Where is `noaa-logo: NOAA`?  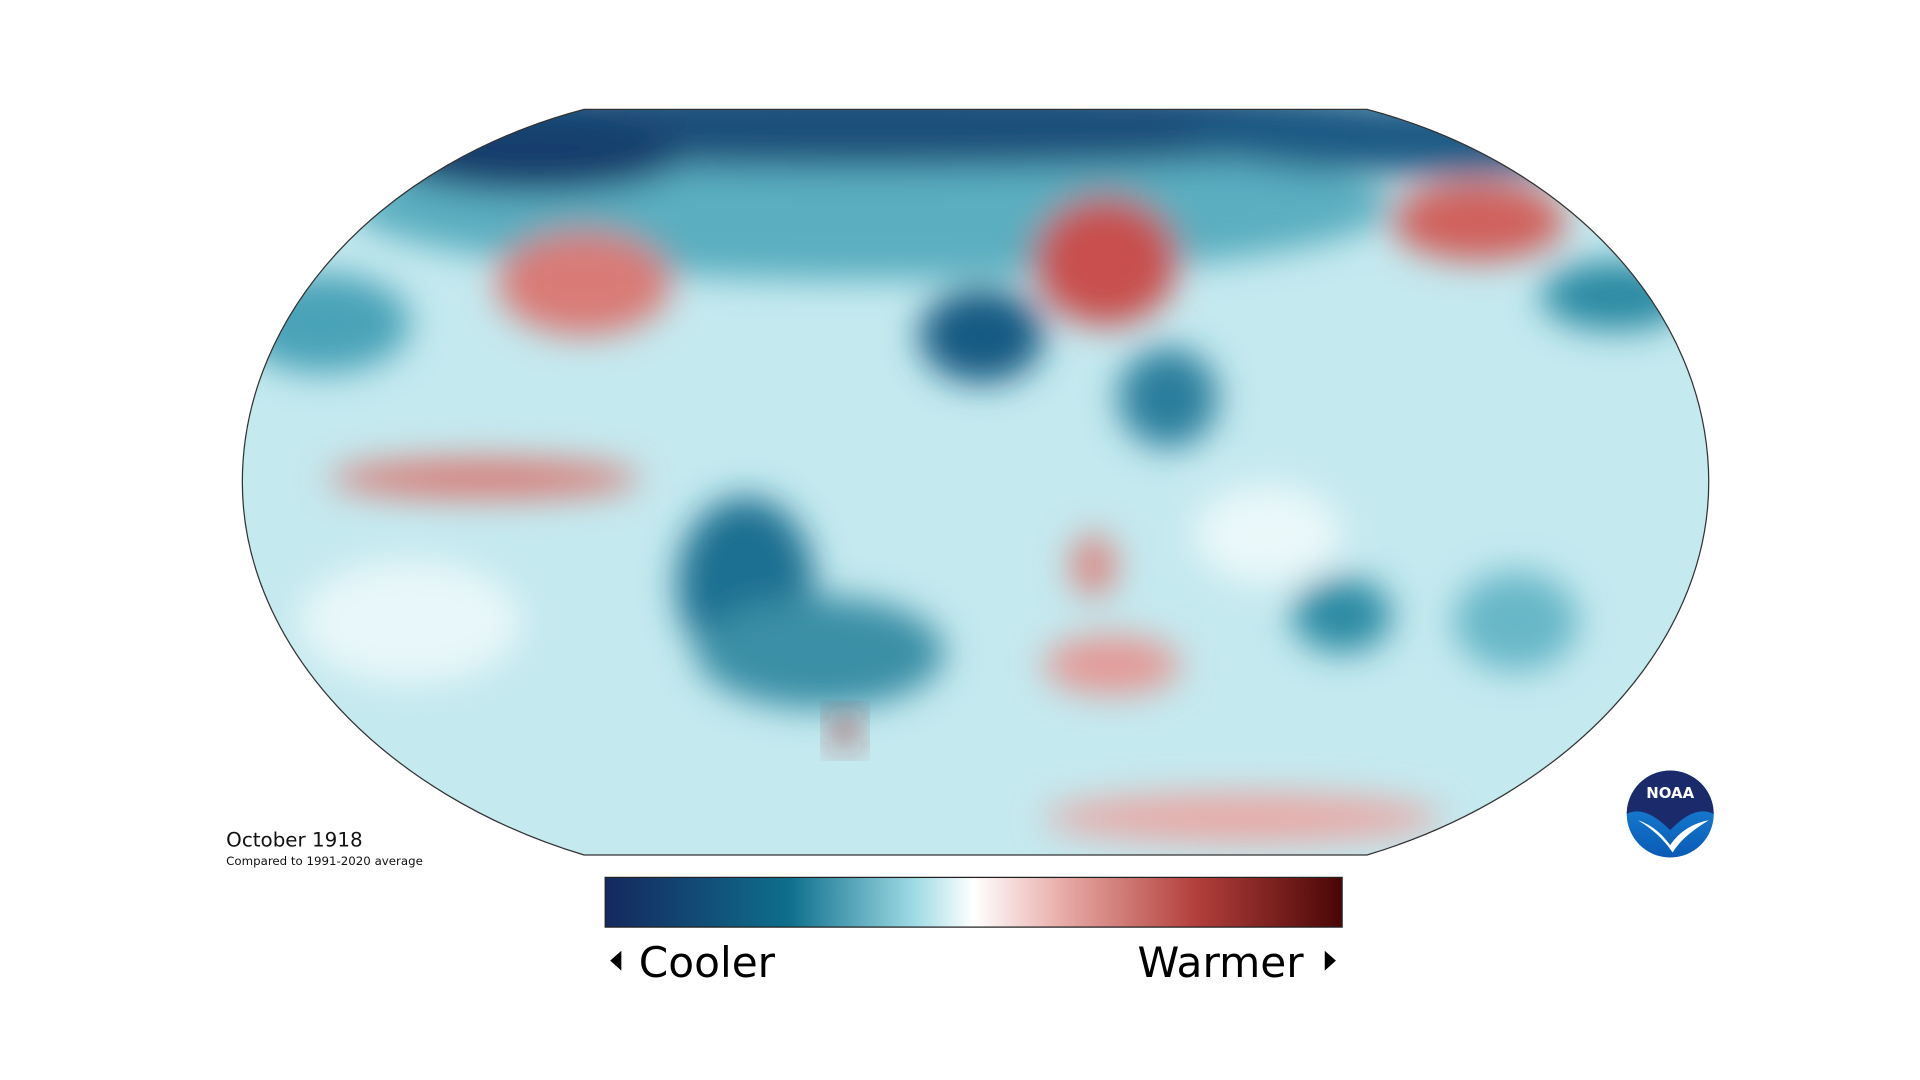
noaa-logo: NOAA is located at coordinates (1670, 814).